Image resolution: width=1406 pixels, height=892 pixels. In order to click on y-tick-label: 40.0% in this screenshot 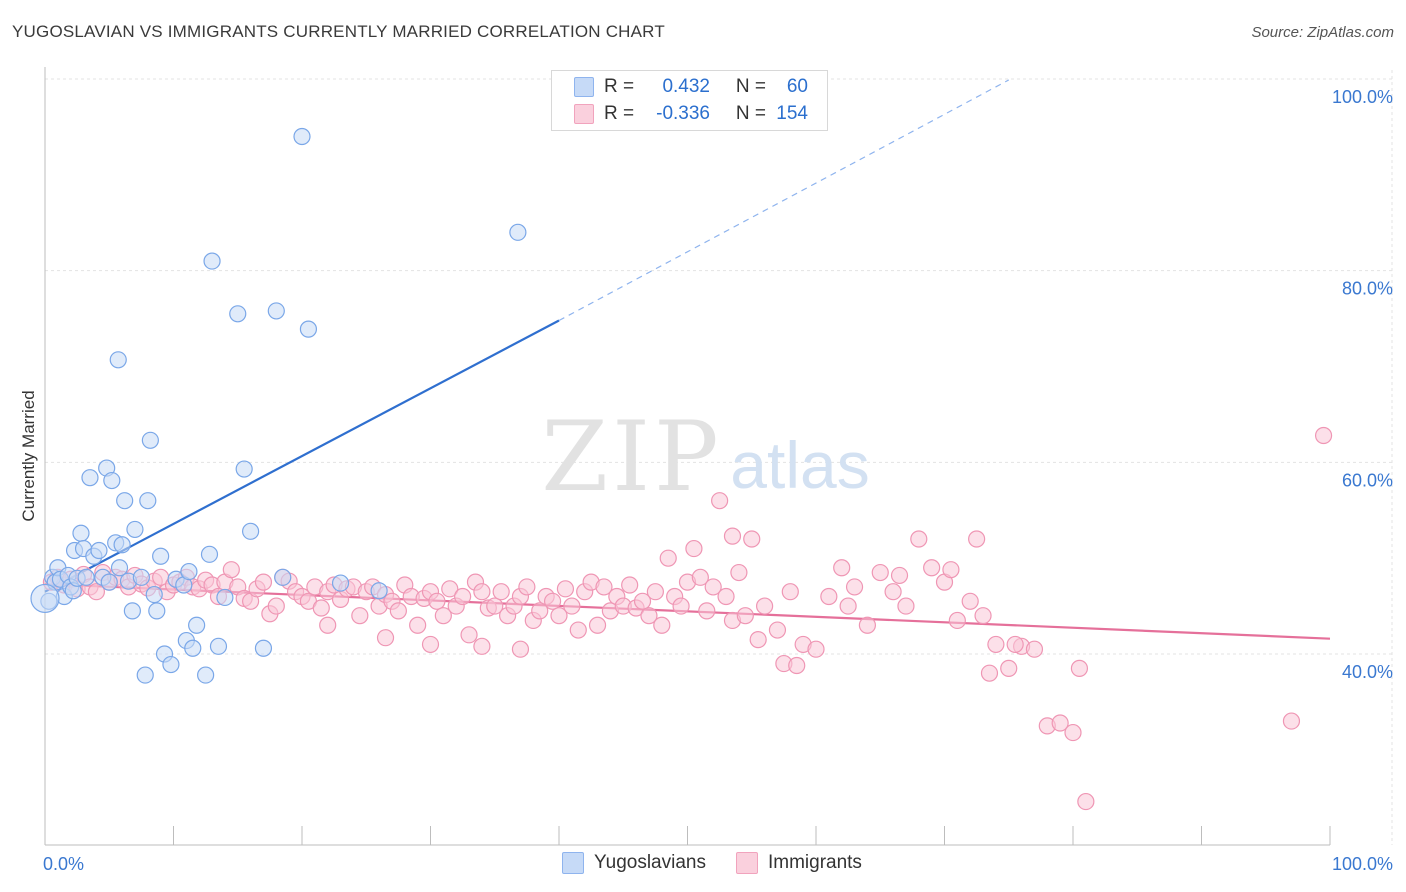, I will do `click(1367, 672)`.